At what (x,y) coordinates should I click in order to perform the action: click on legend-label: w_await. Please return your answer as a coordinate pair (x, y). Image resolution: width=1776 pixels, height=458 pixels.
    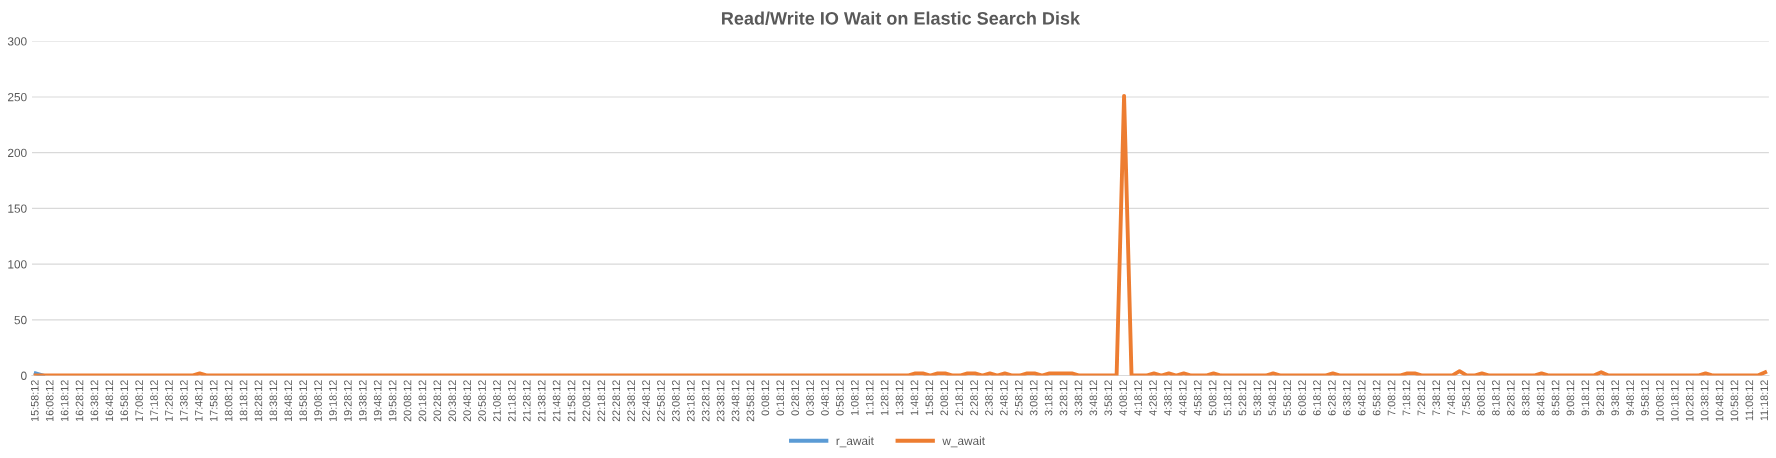
    Looking at the image, I should click on (963, 442).